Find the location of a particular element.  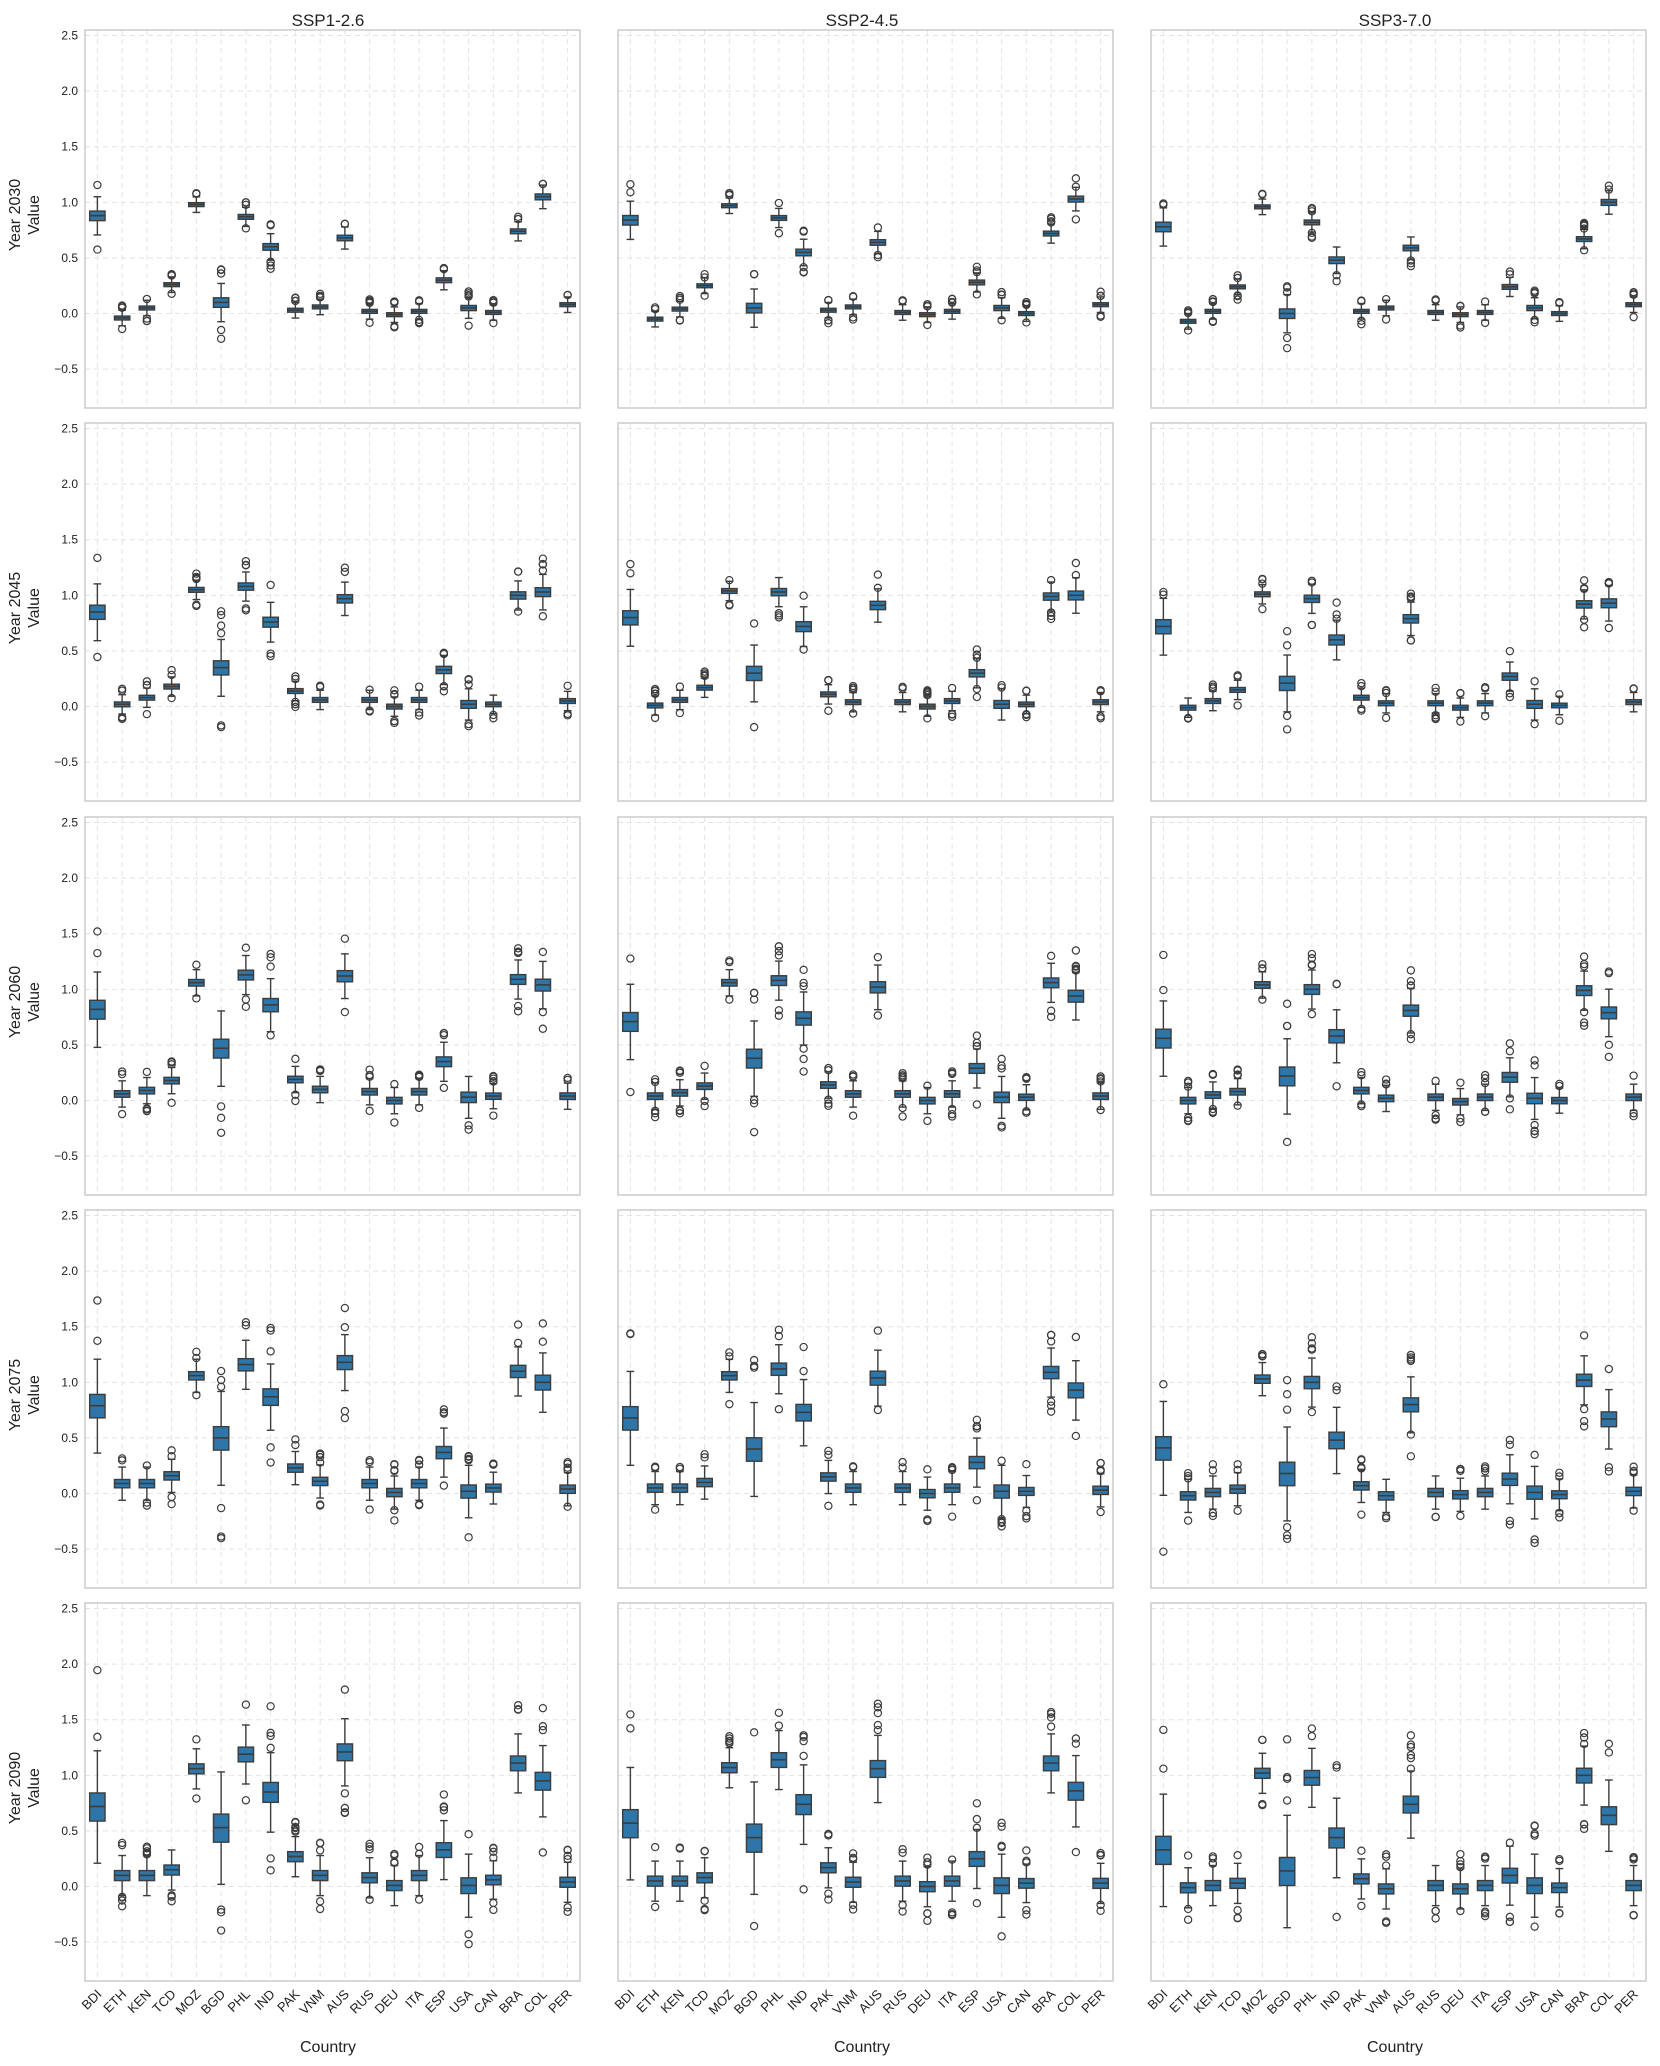

x-tick-label: COL is located at coordinates (1601, 2002).